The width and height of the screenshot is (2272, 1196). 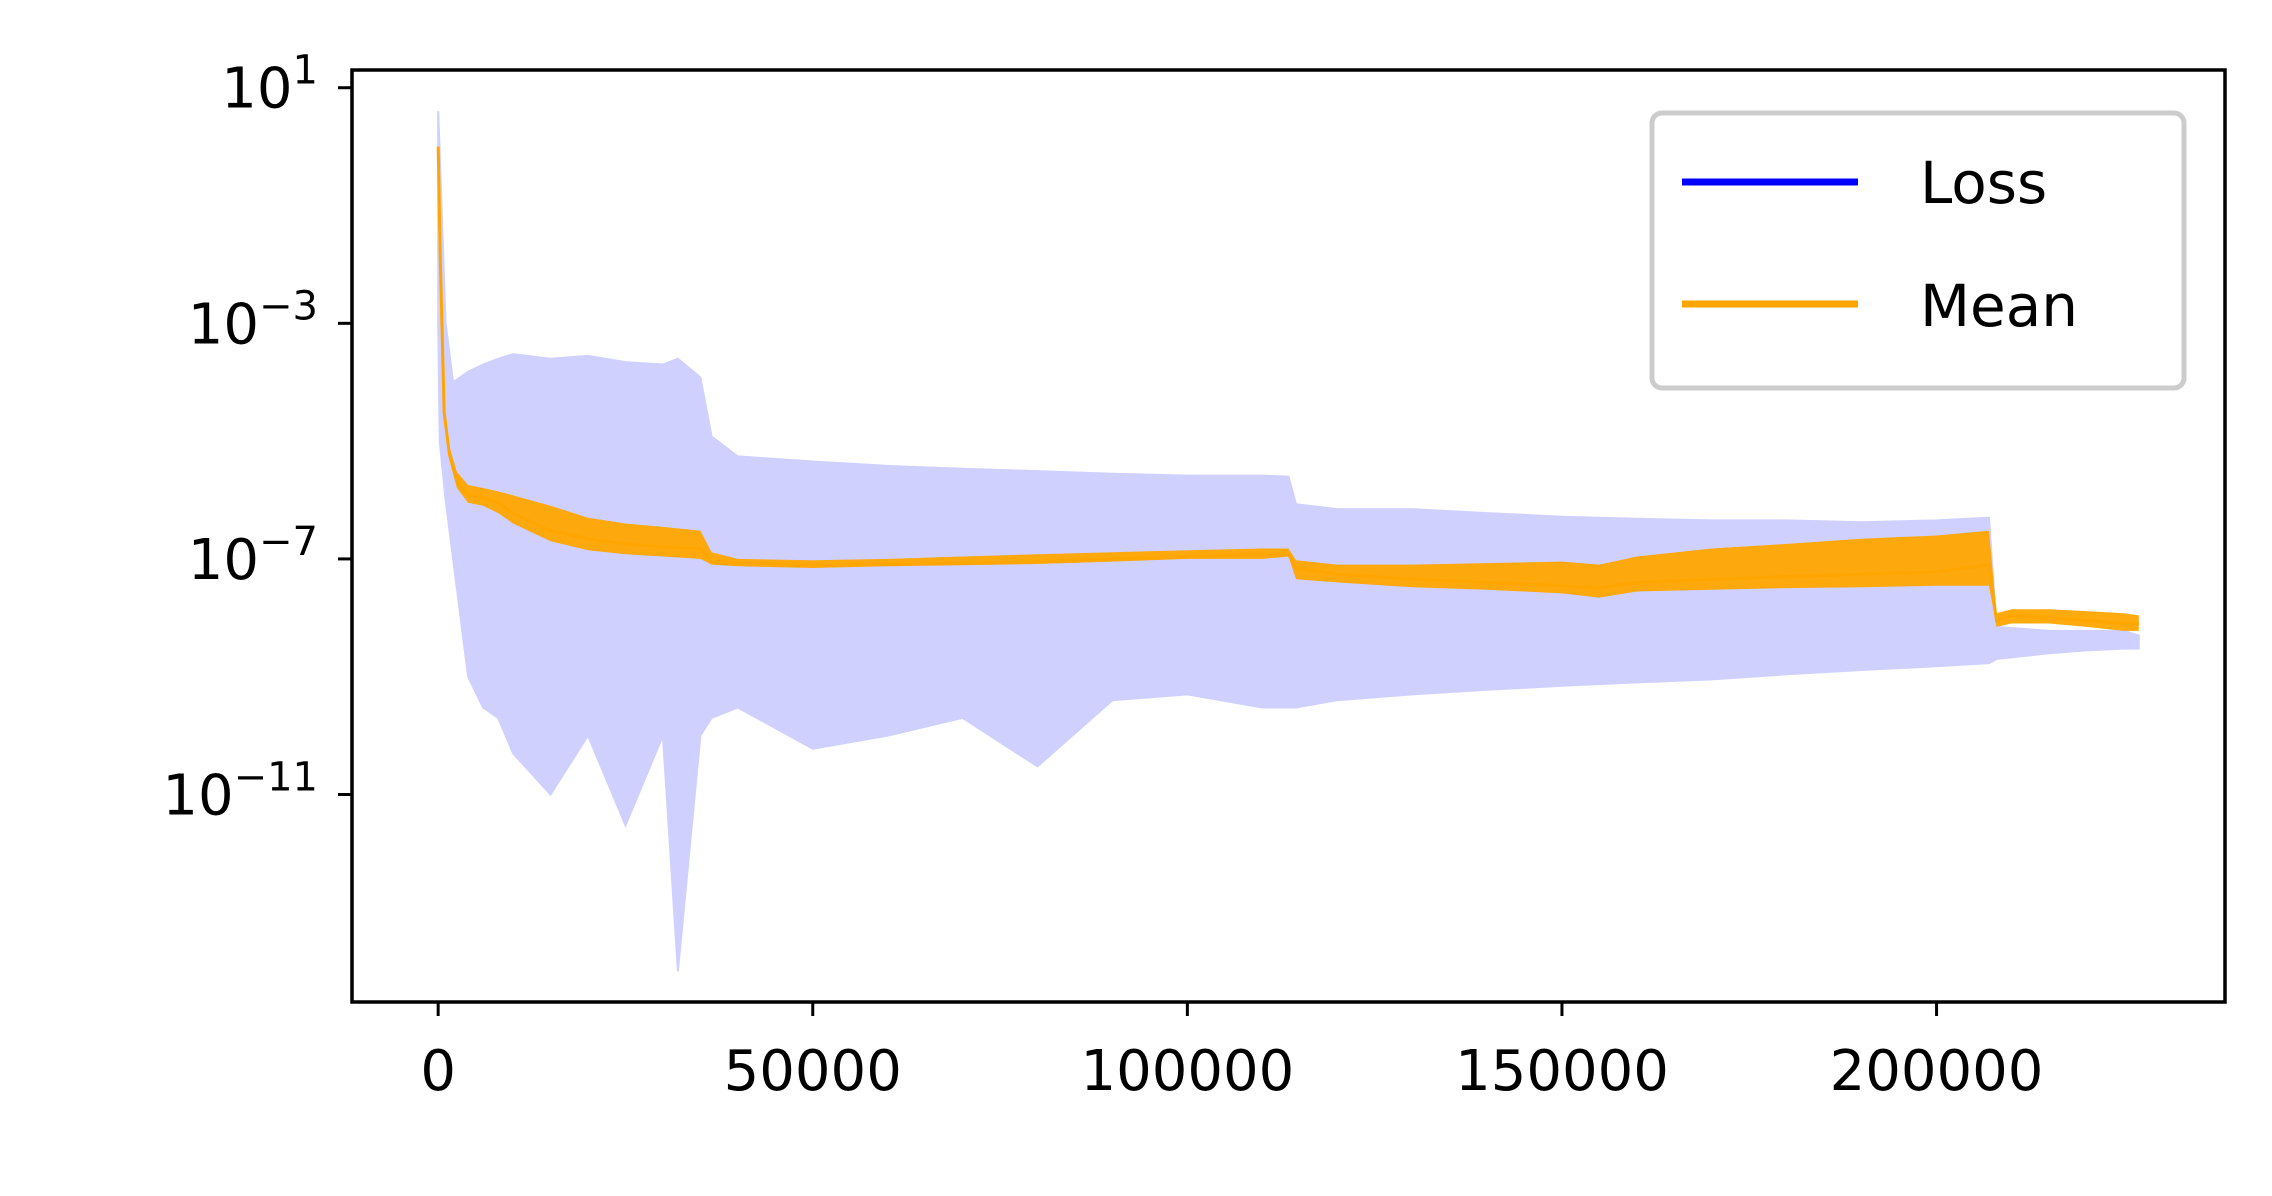 I want to click on y-tick-label: 10⁻⁷, so click(x=253, y=556).